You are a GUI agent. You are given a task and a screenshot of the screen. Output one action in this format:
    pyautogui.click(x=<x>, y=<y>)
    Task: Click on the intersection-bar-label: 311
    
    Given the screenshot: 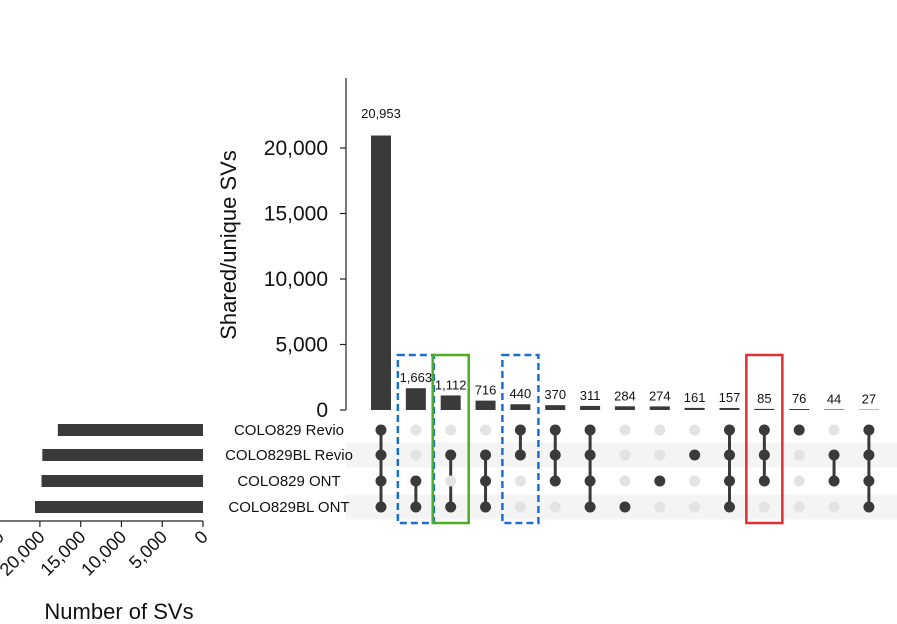 What is the action you would take?
    pyautogui.click(x=590, y=395)
    